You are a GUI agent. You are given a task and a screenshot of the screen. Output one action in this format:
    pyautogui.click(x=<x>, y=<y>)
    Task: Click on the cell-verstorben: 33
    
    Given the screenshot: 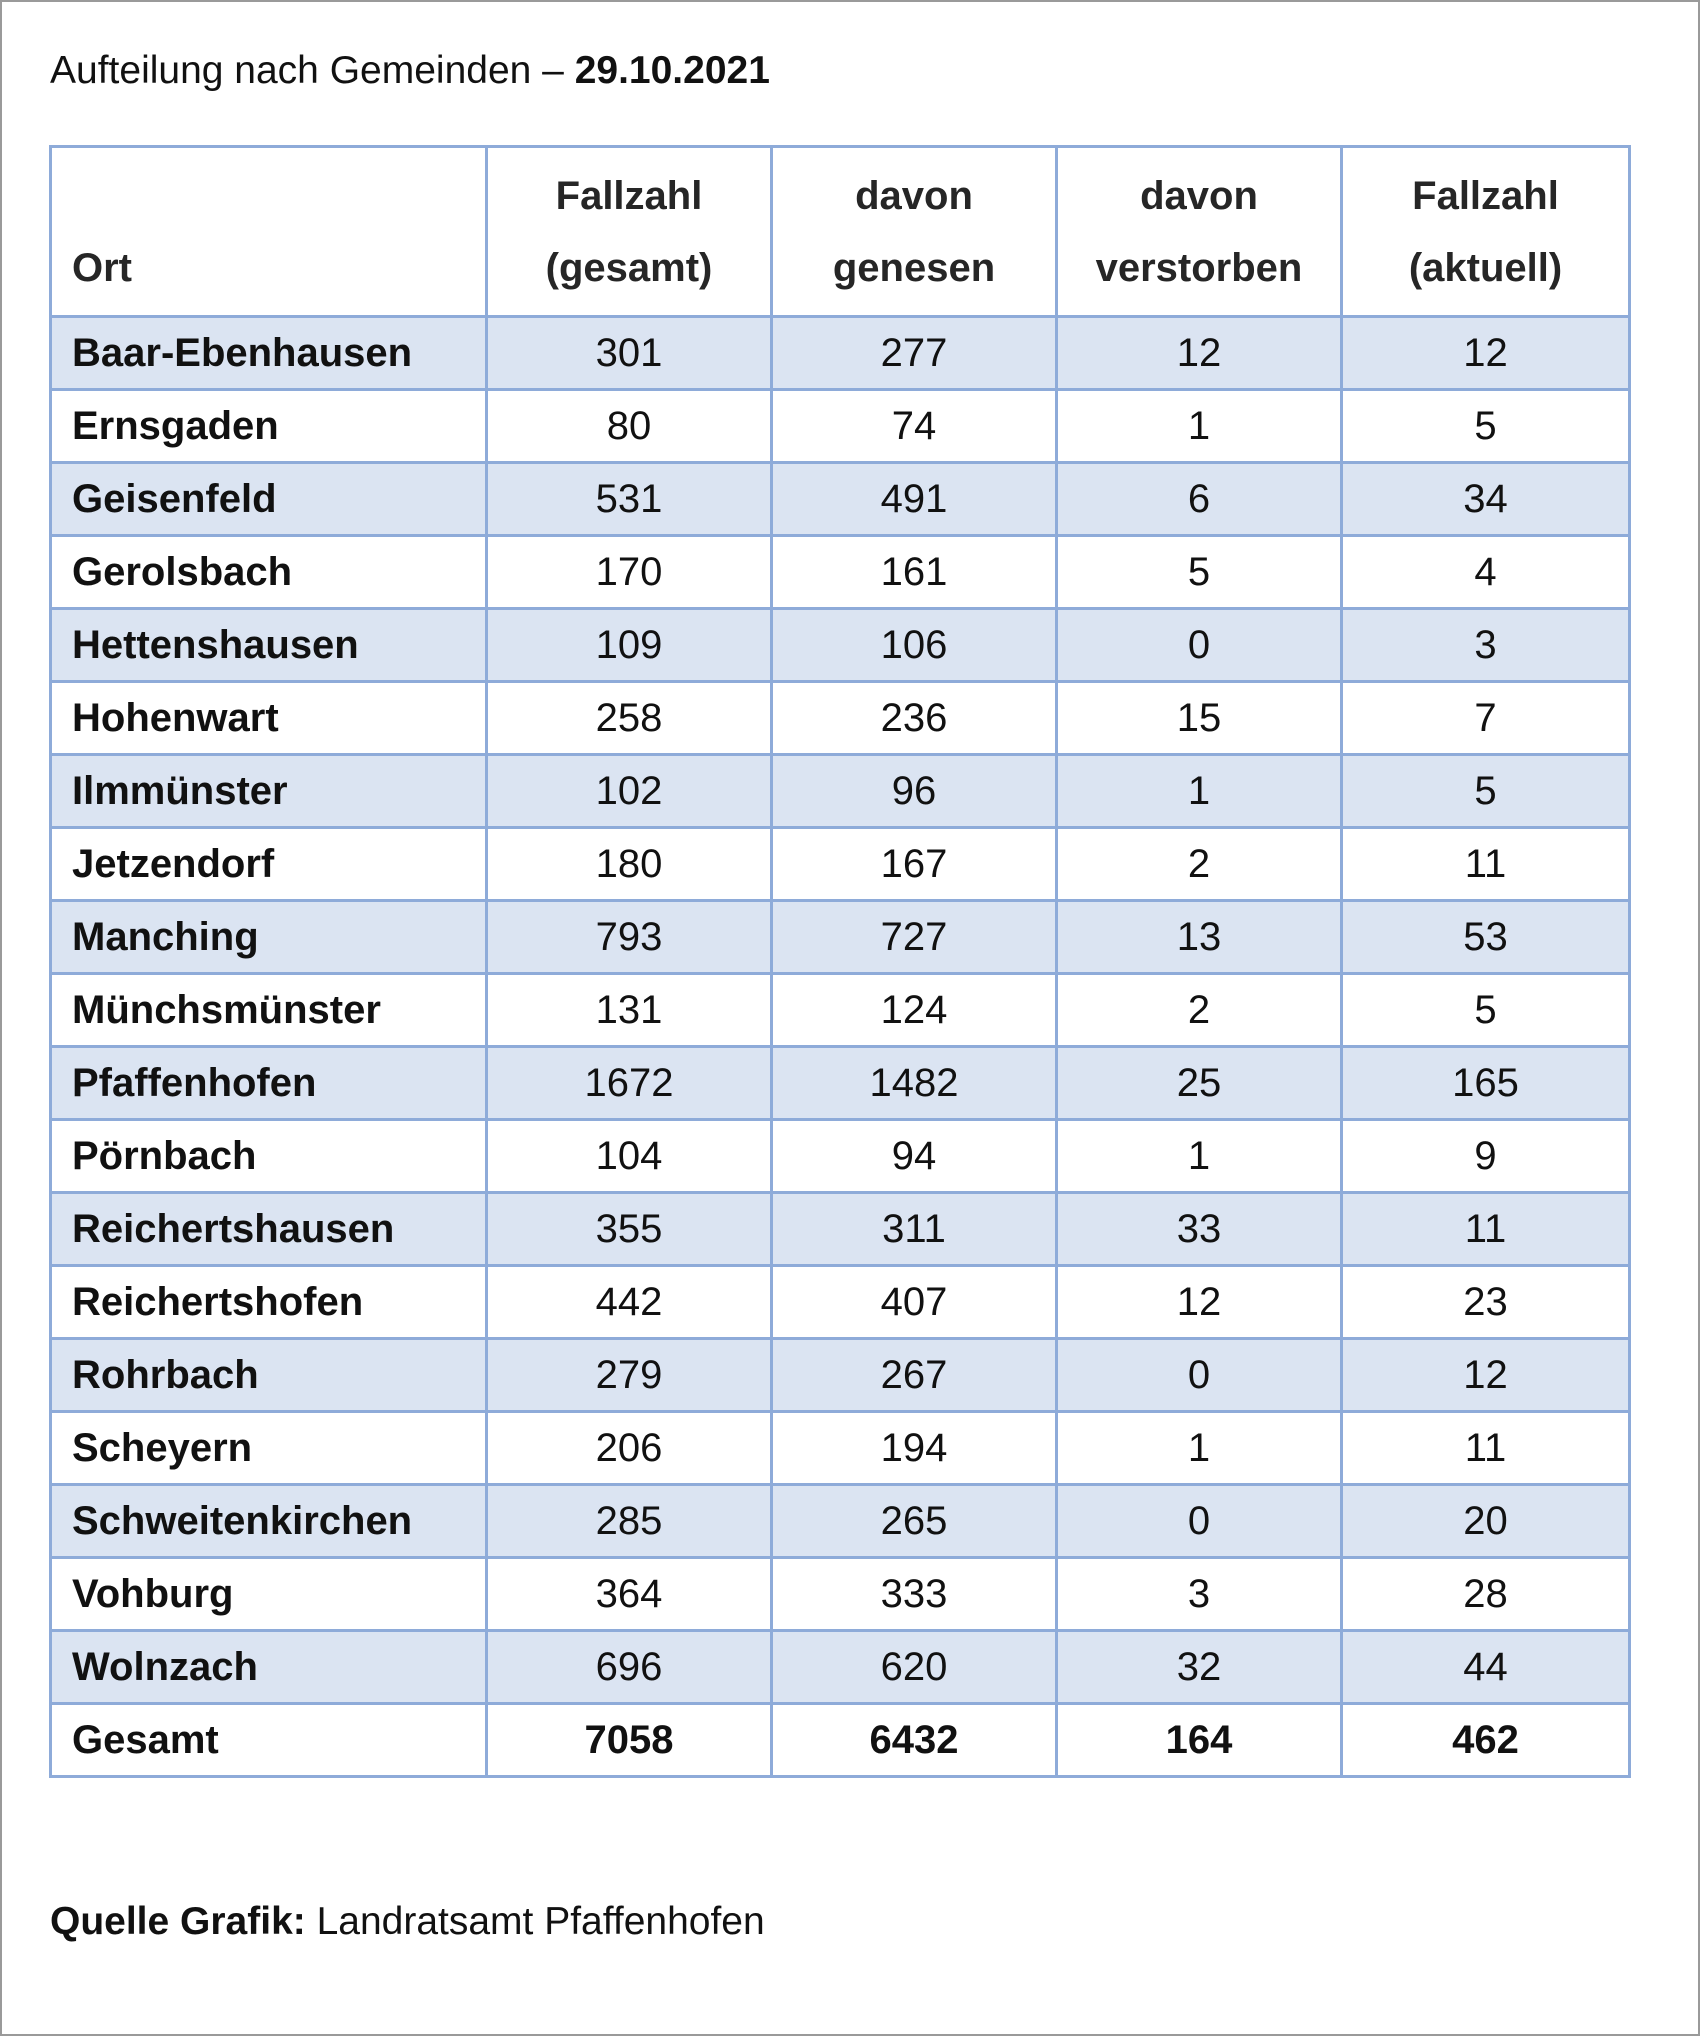 What is the action you would take?
    pyautogui.click(x=1199, y=1229)
    